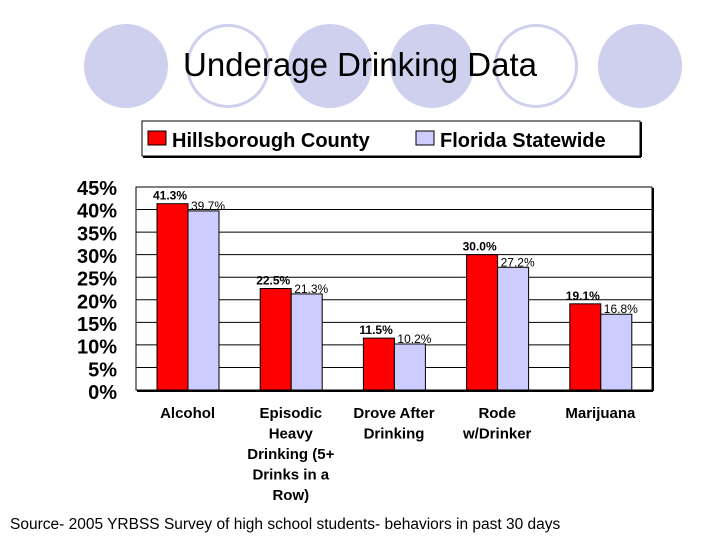 Image resolution: width=720 pixels, height=540 pixels. Describe the element at coordinates (393, 424) in the screenshot. I see `x-category-label: Drove After Drinking` at that location.